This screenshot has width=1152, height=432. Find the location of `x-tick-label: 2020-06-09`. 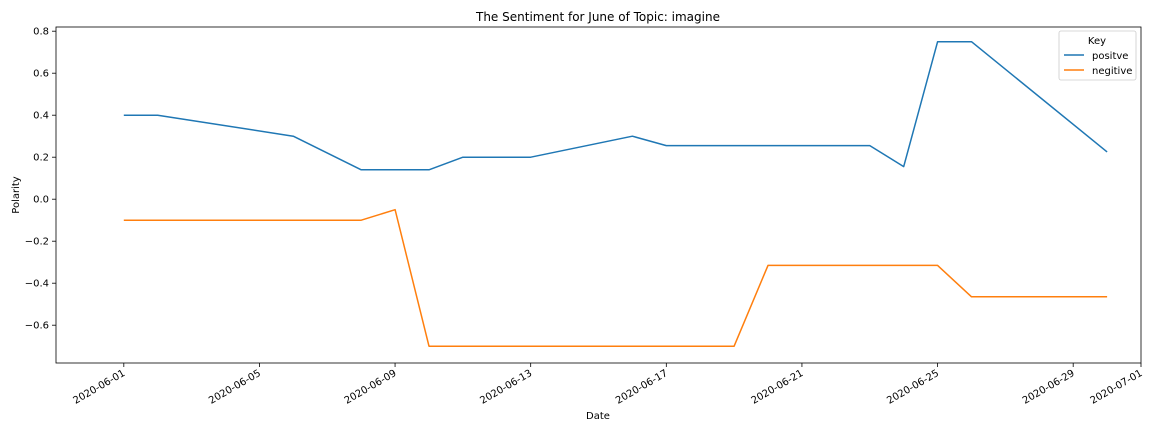

x-tick-label: 2020-06-09 is located at coordinates (371, 387).